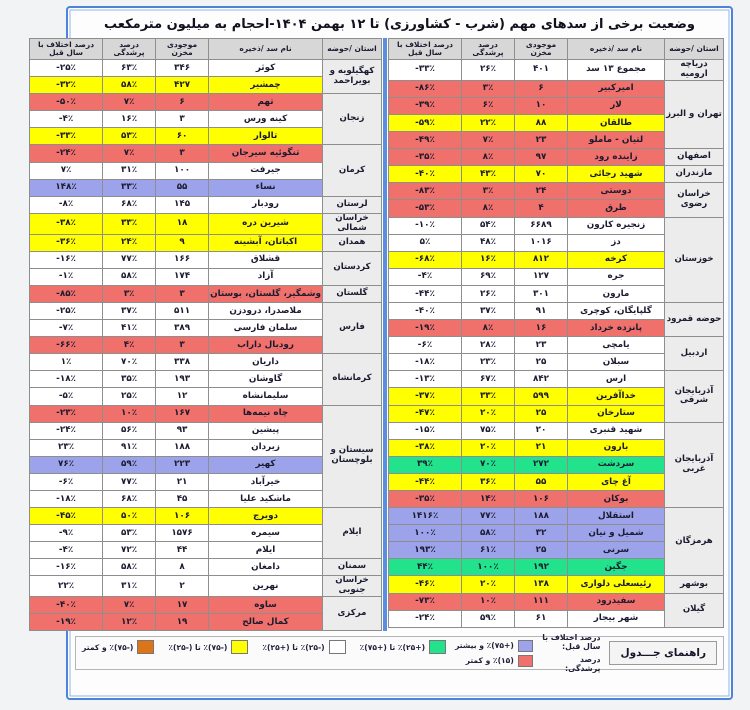  What do you see at coordinates (182, 550) in the screenshot?
I see `volume-cell: ۴۴` at bounding box center [182, 550].